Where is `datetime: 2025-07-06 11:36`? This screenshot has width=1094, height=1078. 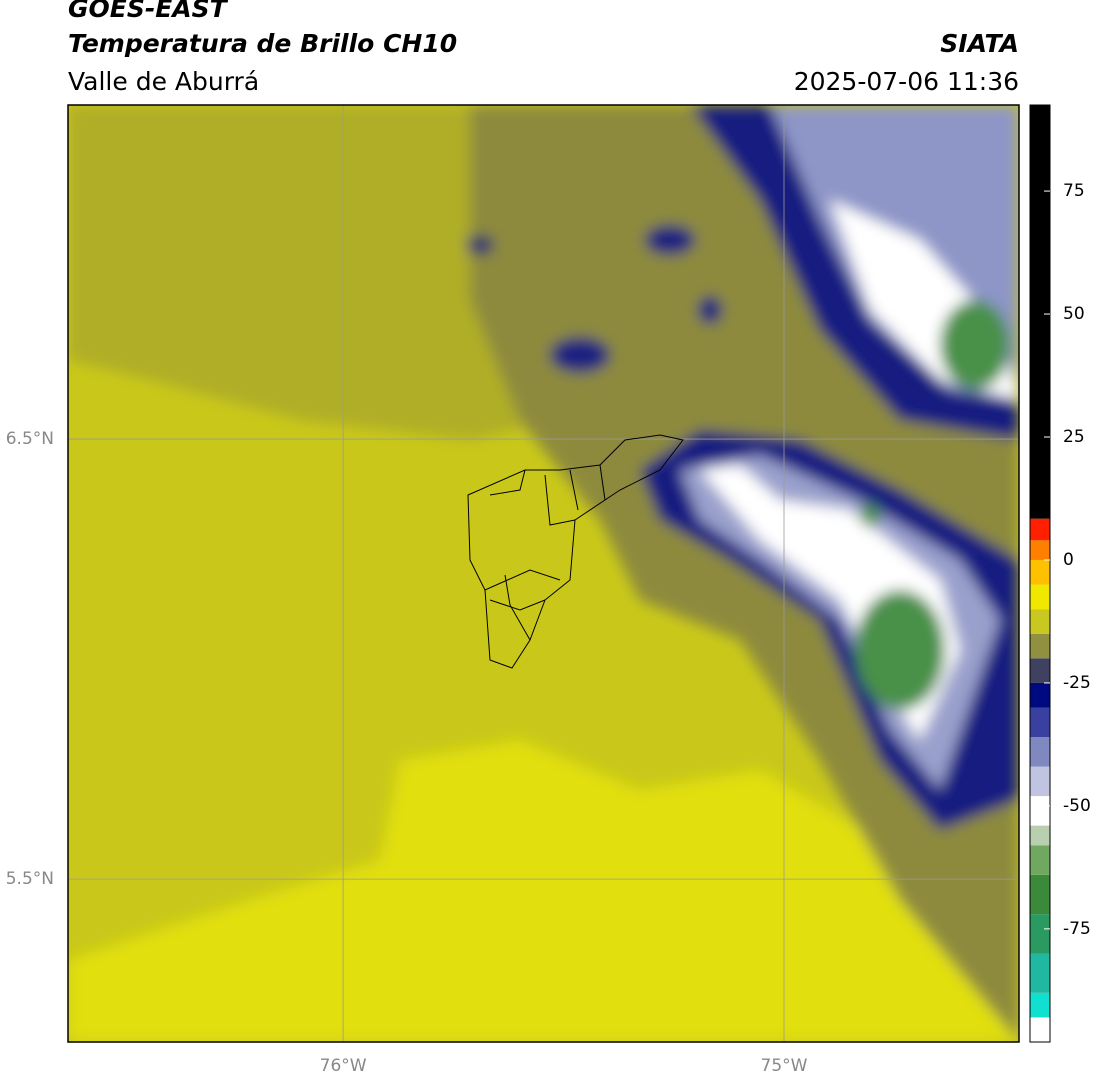
datetime: 2025-07-06 11:36 is located at coordinates (906, 81).